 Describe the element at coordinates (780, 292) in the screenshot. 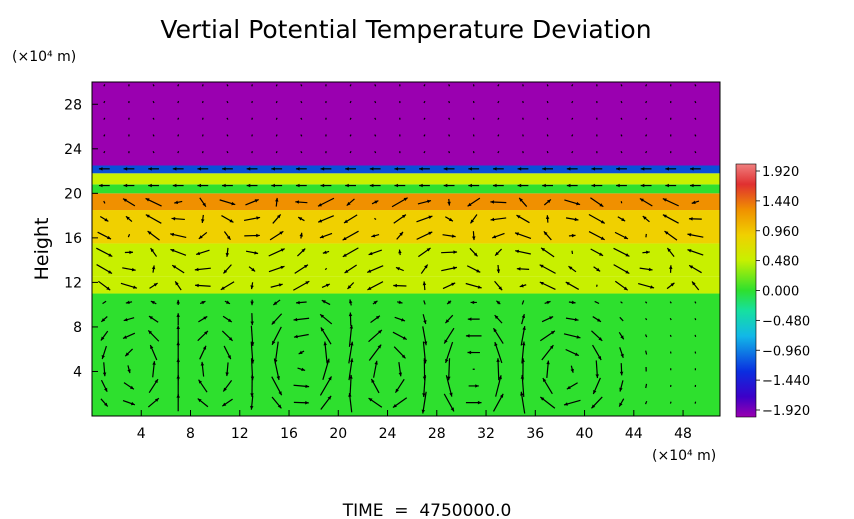

I see `colorbar-label: 0.000` at that location.